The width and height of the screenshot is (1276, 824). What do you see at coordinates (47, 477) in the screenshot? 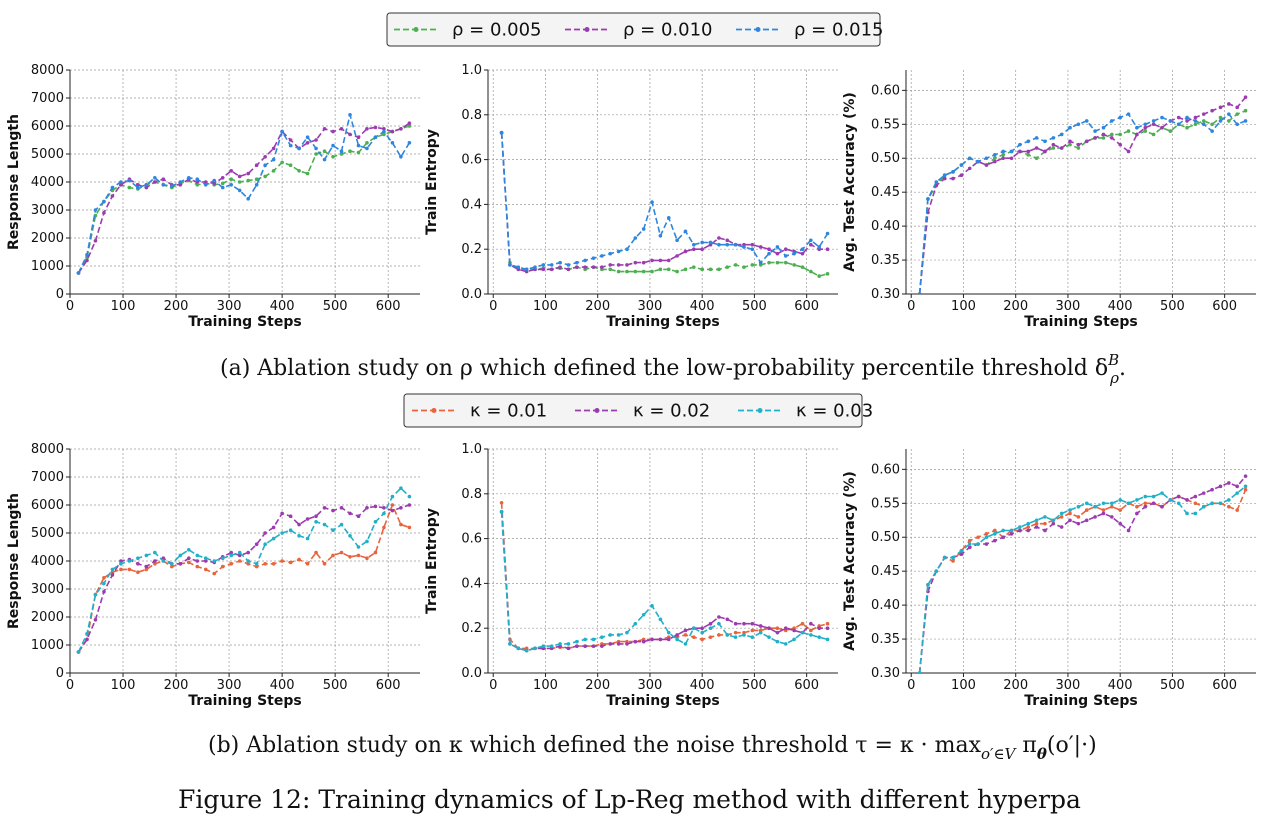
I see `y-tick-label: 7000` at bounding box center [47, 477].